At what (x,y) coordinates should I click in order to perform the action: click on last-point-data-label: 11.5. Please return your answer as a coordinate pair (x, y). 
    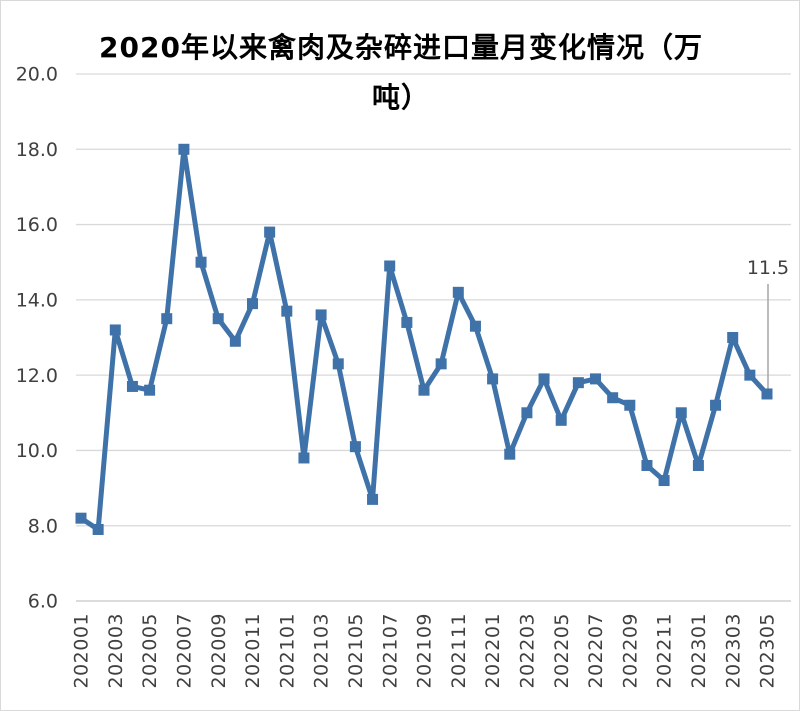
    Looking at the image, I should click on (768, 268).